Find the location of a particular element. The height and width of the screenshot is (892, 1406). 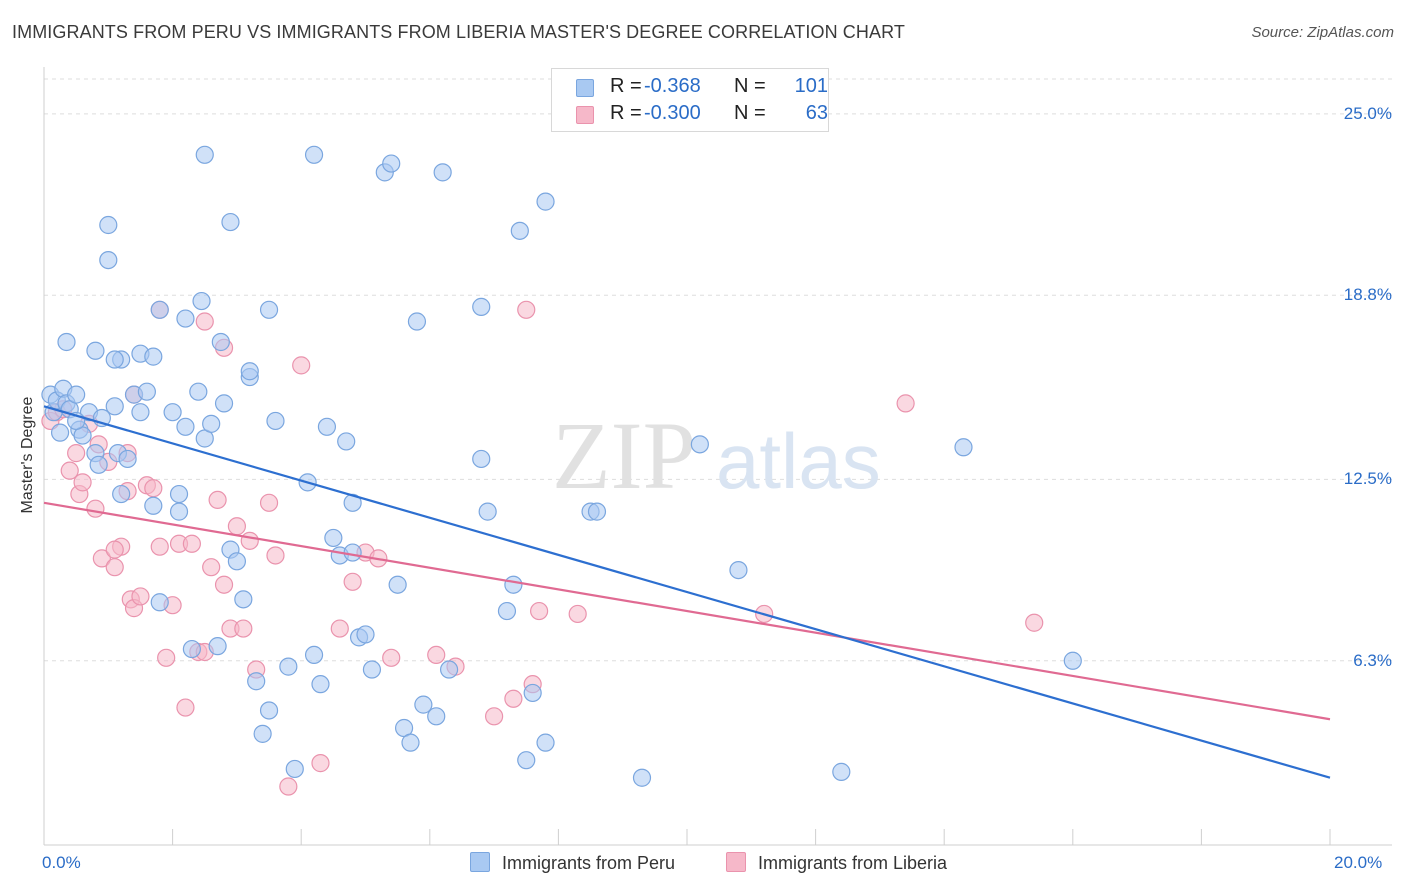

bottom-legend-peru: Immigrants from Peru is located at coordinates (572, 863).